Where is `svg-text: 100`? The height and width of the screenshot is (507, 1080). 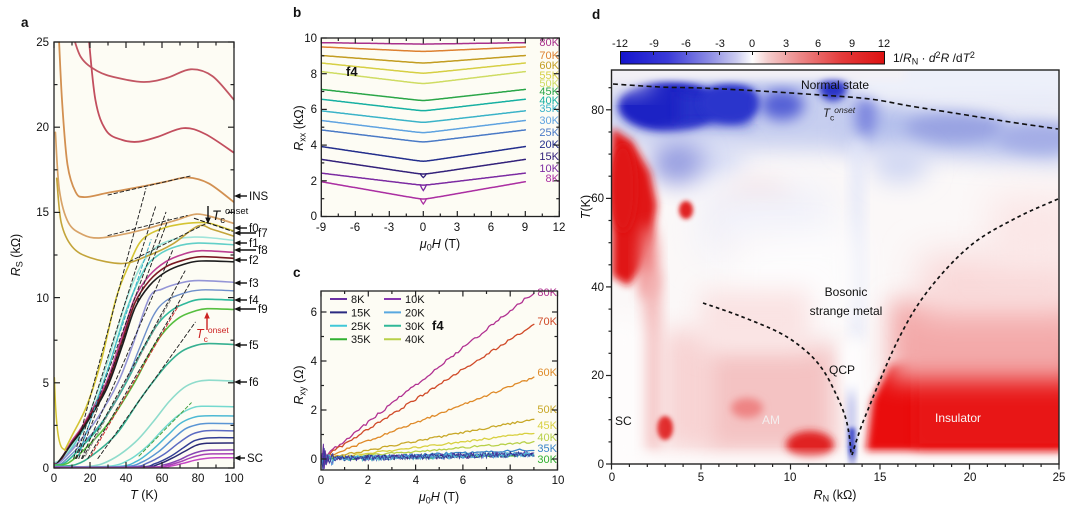
svg-text: 100 is located at coordinates (233, 479).